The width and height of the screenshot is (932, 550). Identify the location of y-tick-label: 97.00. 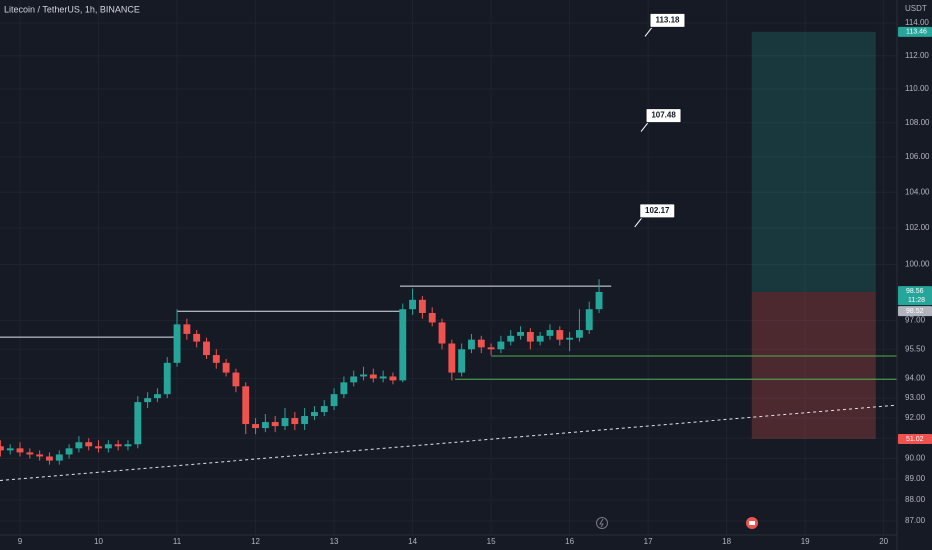
(915, 320).